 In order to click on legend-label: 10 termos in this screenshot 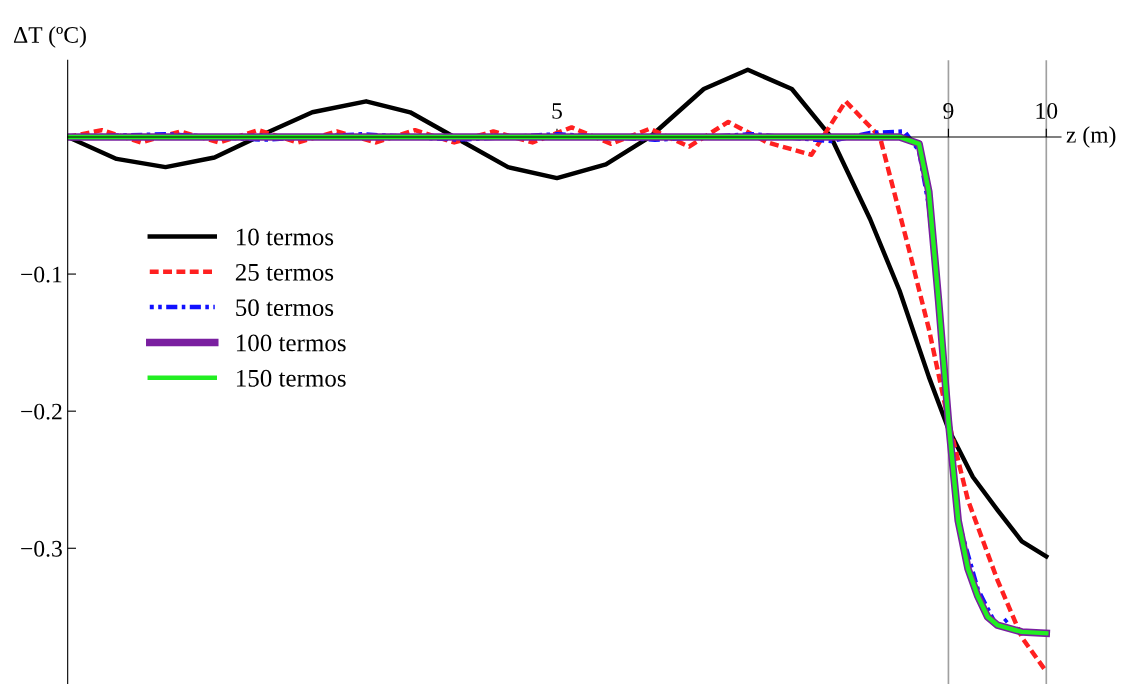, I will do `click(285, 237)`.